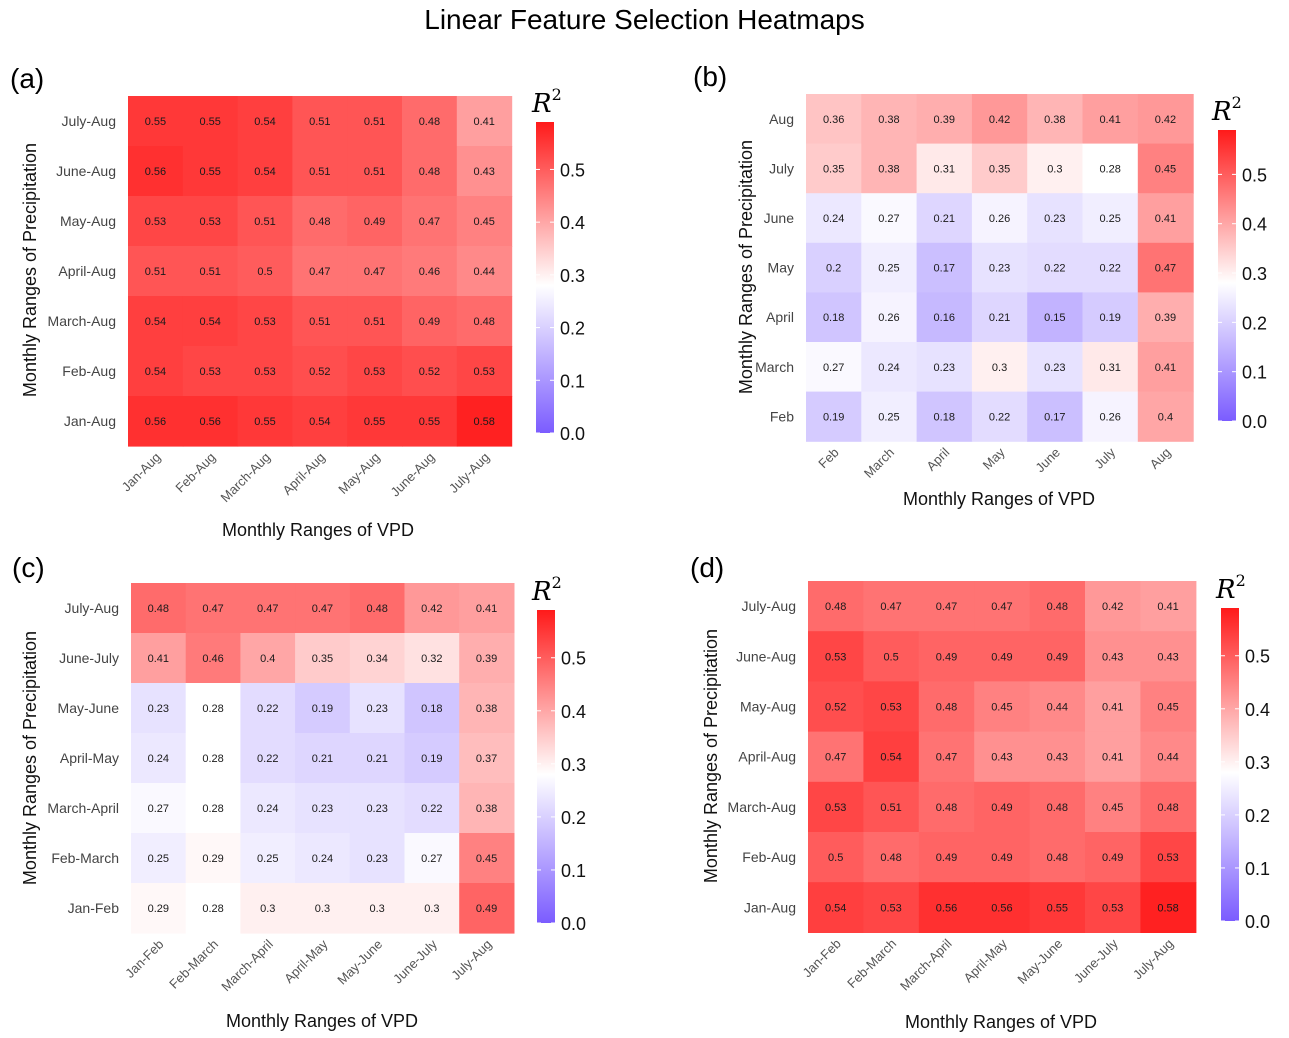 Image resolution: width=1289 pixels, height=1038 pixels. I want to click on cell-value-label: 0.3, so click(1054, 169).